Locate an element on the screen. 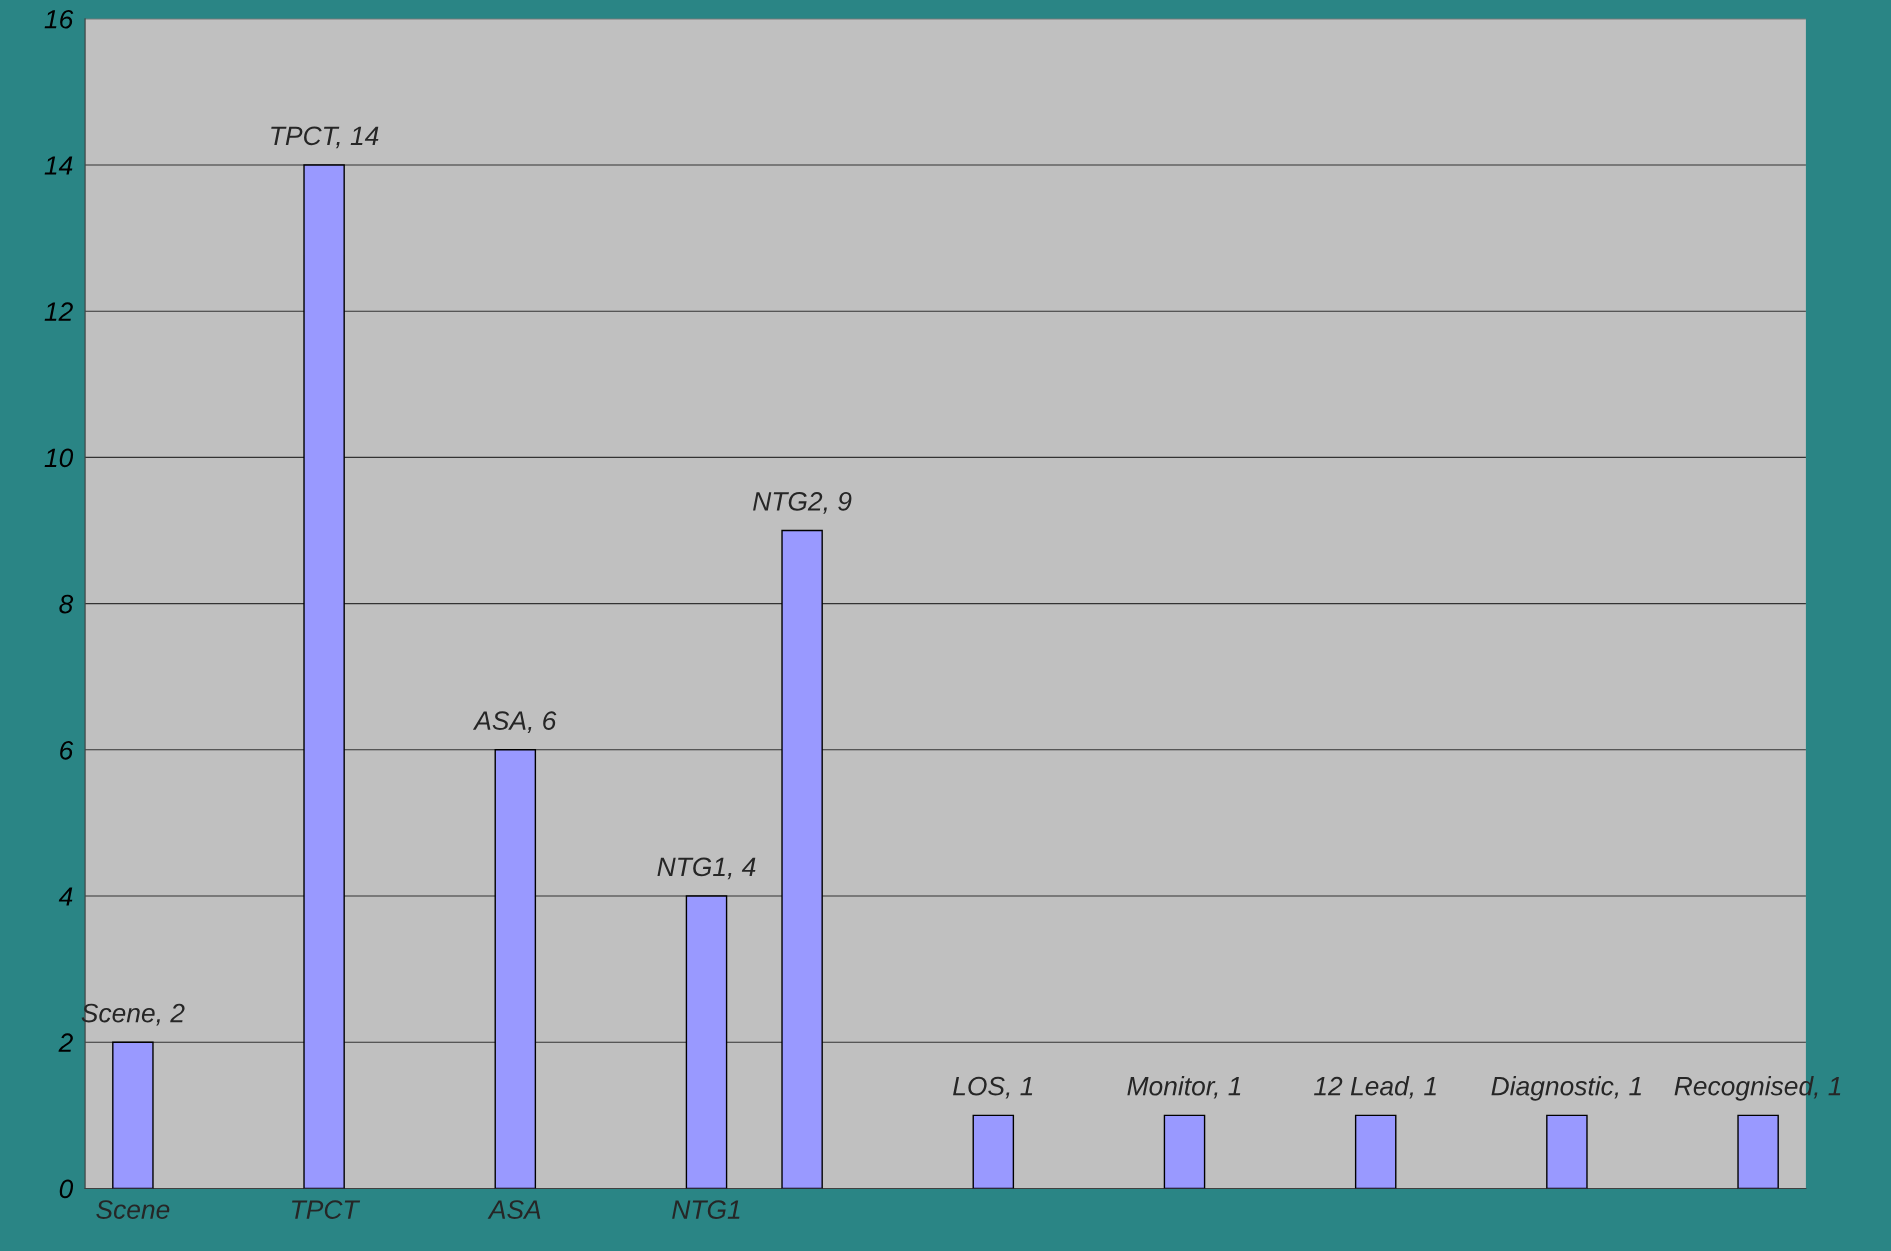 Image resolution: width=1891 pixels, height=1251 pixels. y-tick-label: 4 is located at coordinates (65, 896).